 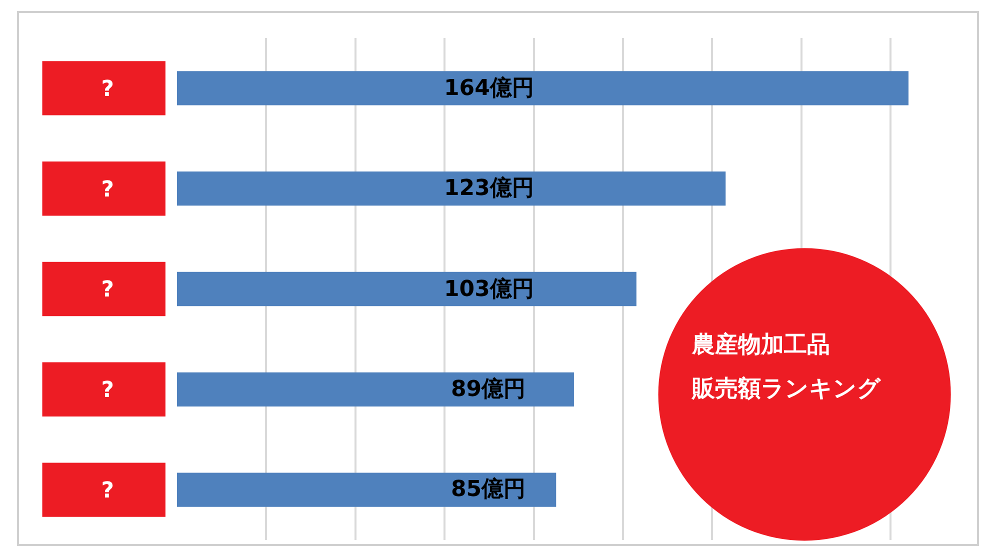 I want to click on data-label: 85億円, so click(x=488, y=489).